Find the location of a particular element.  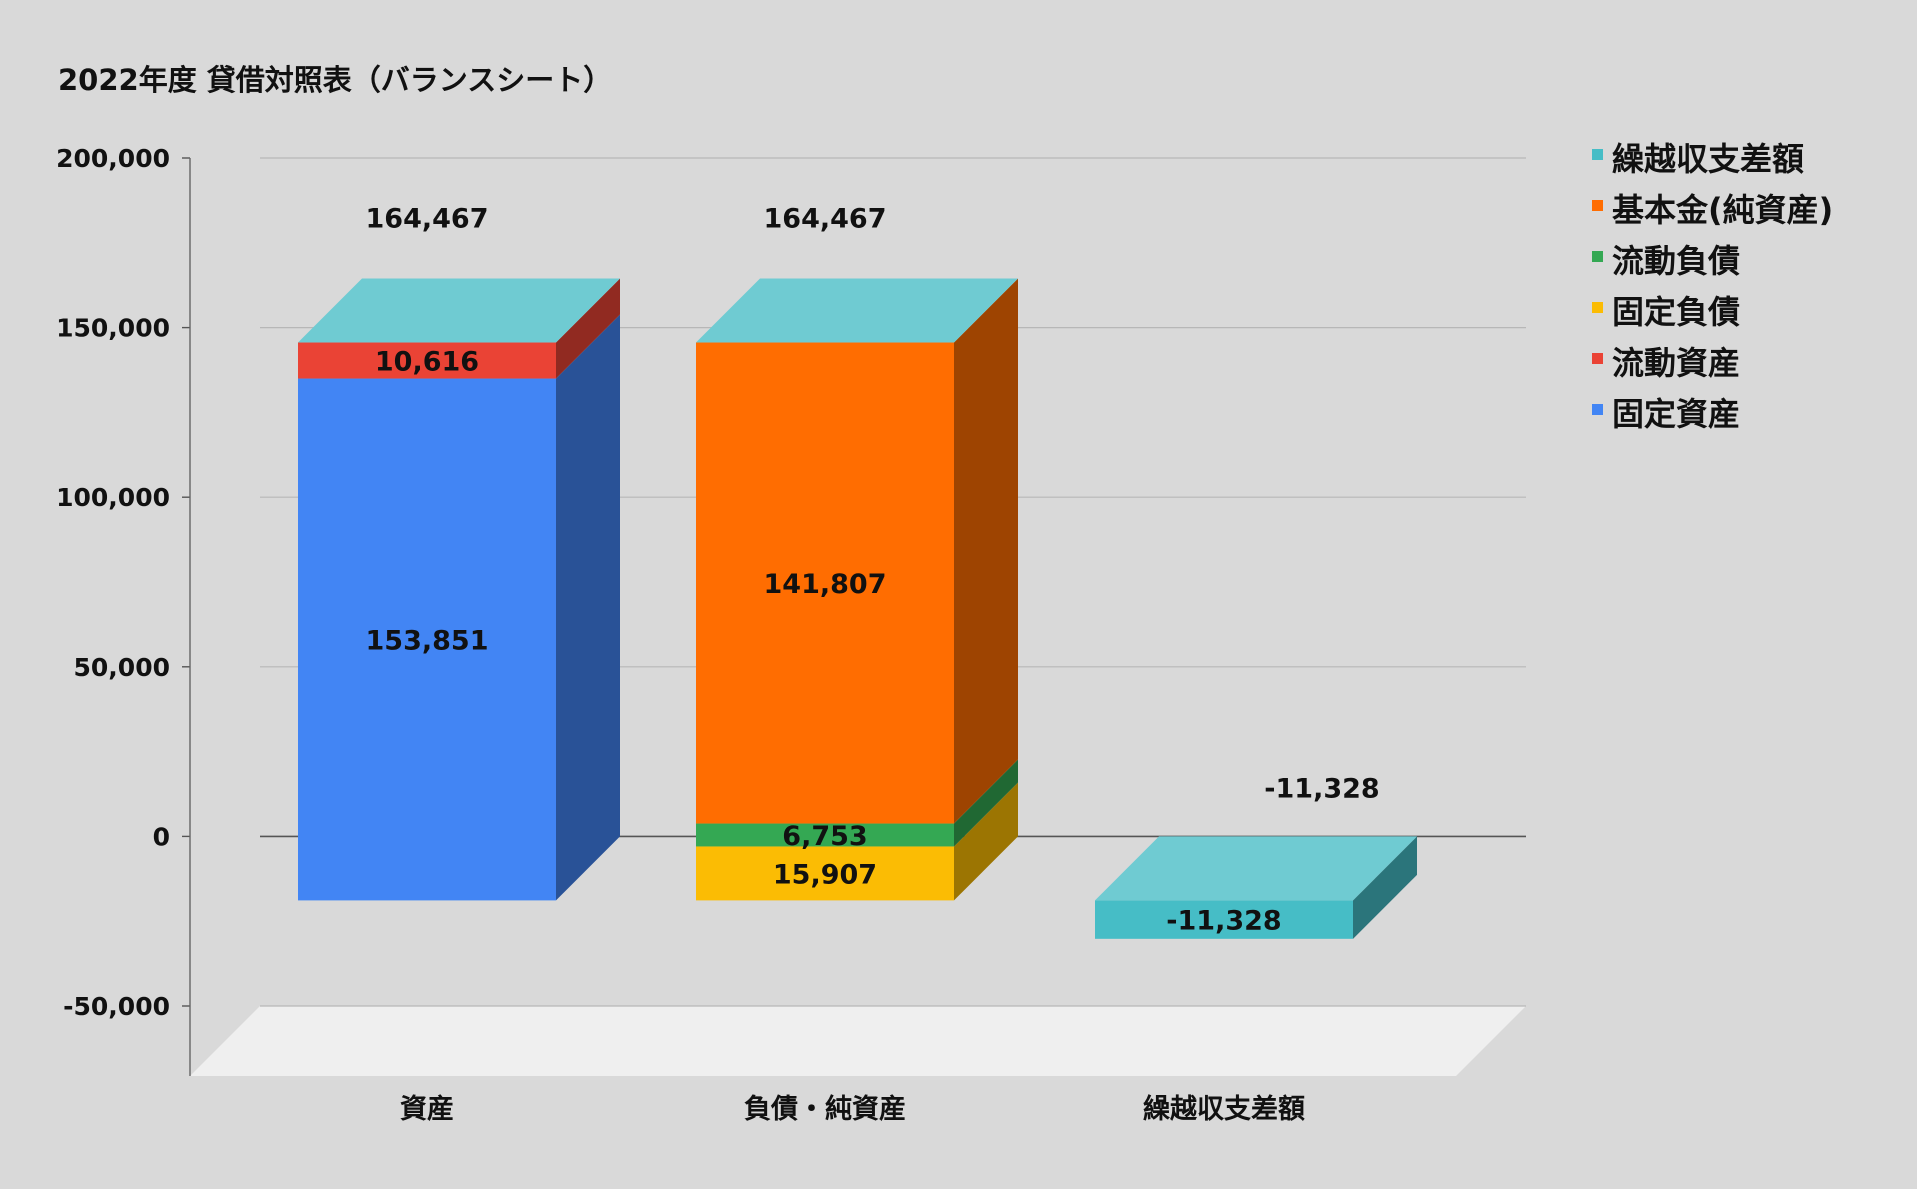

legend-label-0: 繰越収支差額 is located at coordinates (1708, 159).